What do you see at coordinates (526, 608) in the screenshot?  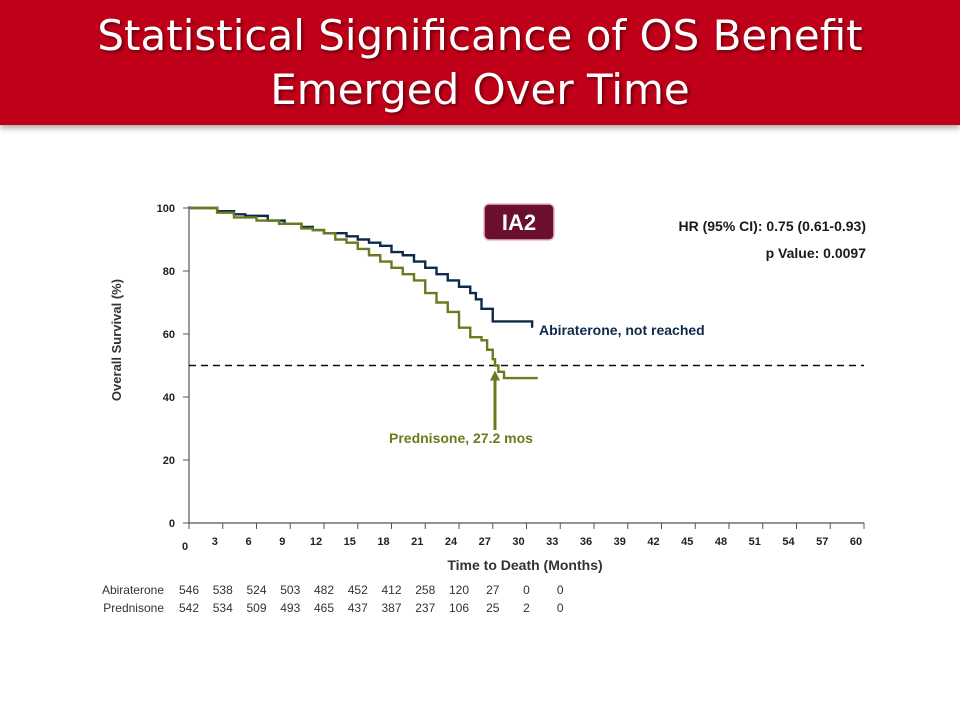 I see `risk-cell: 2` at bounding box center [526, 608].